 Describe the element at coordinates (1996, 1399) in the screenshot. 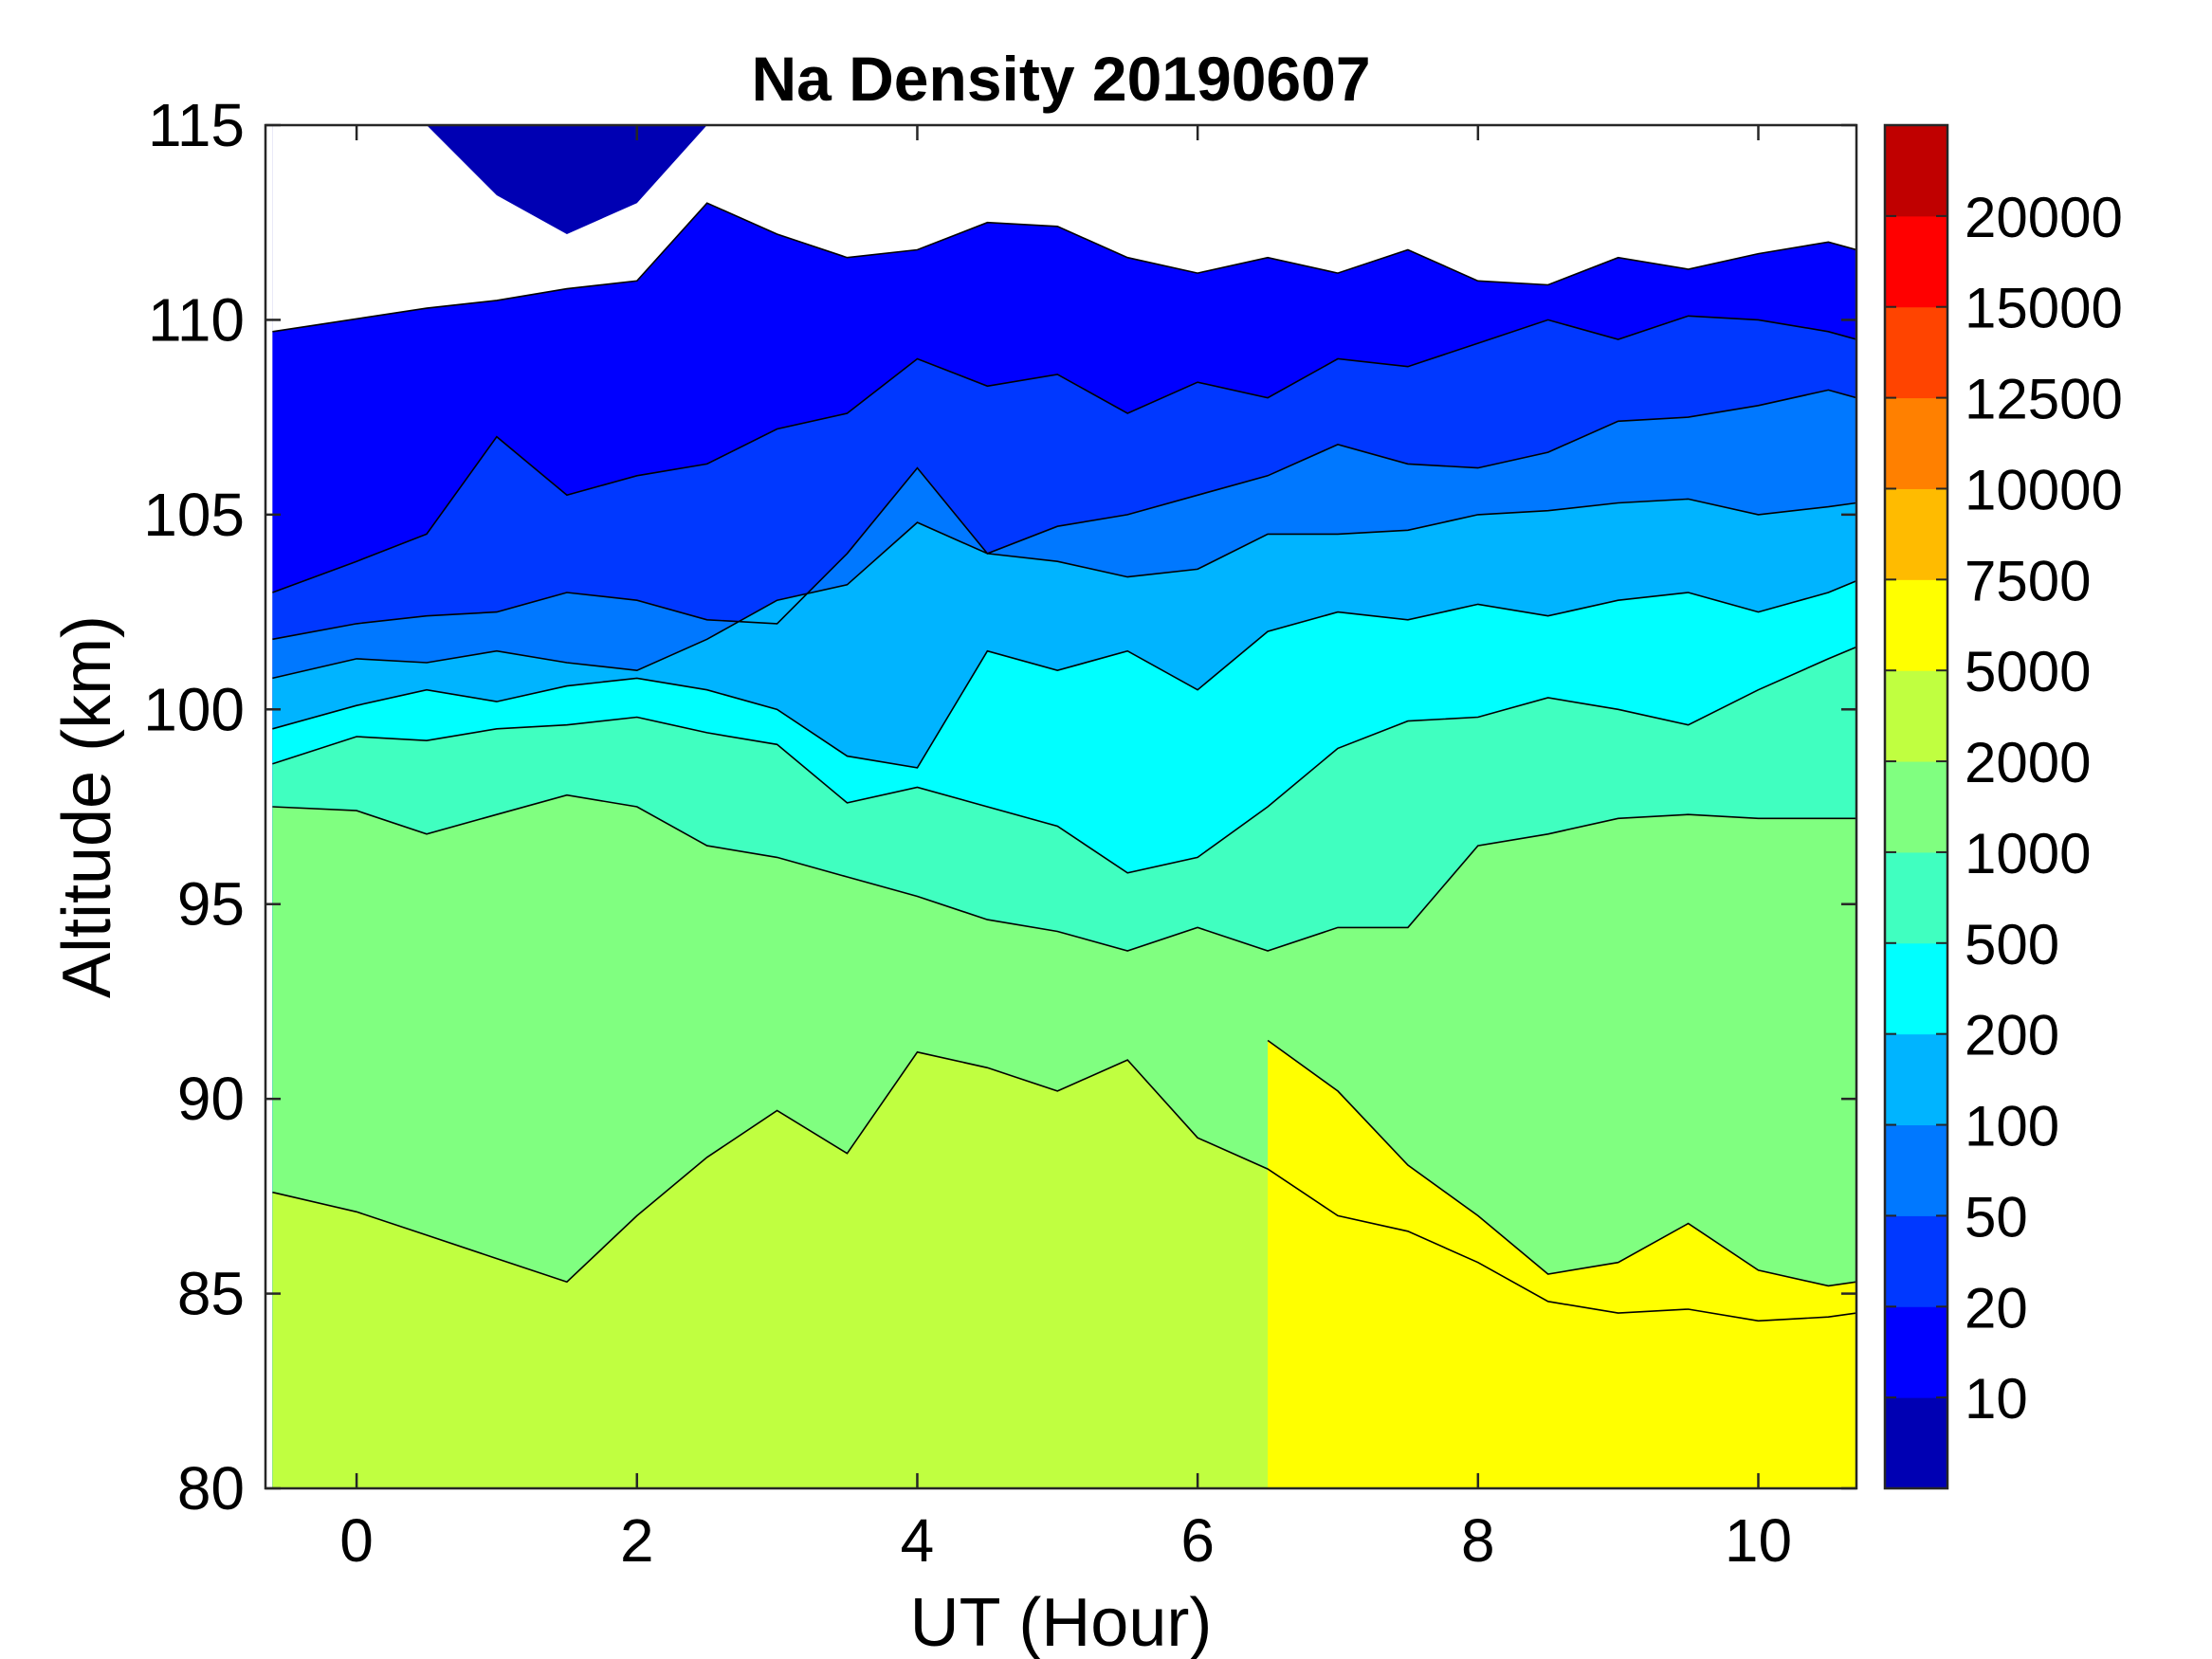

I see `colorbar-label: 10` at that location.